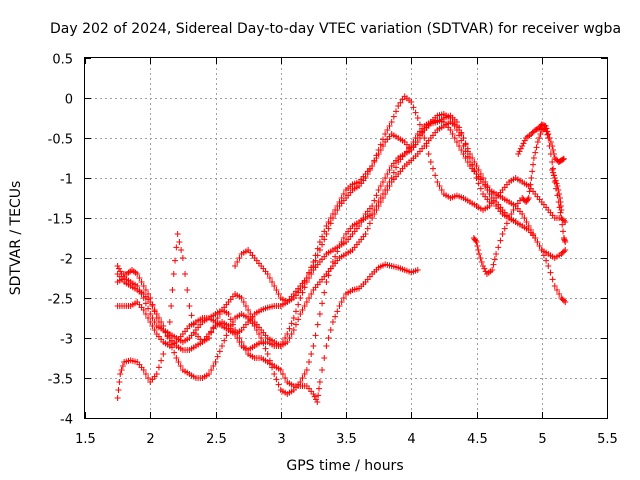 The width and height of the screenshot is (640, 480). I want to click on x-tick-label: 5, so click(542, 439).